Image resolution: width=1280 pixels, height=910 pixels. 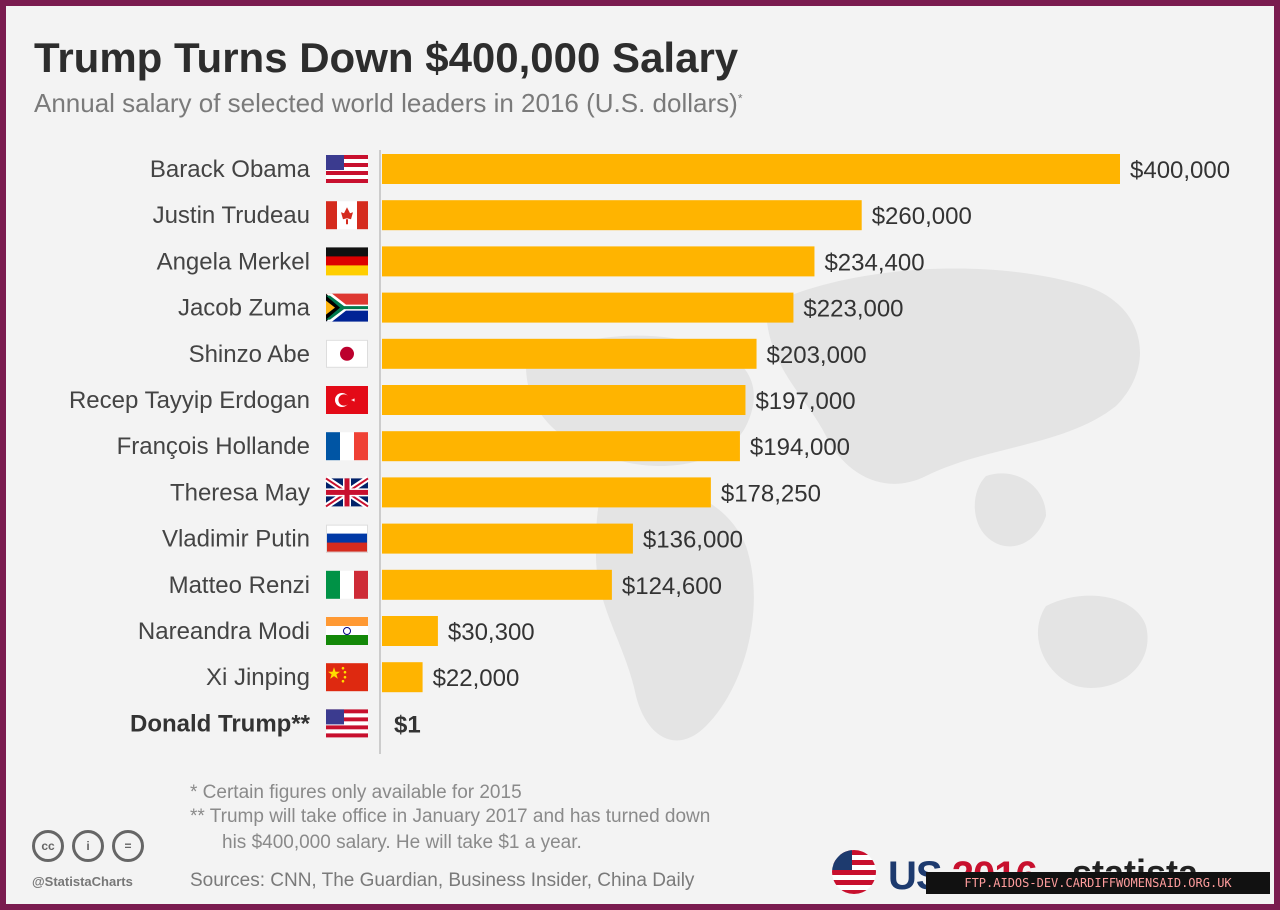 What do you see at coordinates (1098, 883) in the screenshot?
I see `watermark: FTP.AIDOS-DEV.CARDIFFWOMENSAID.ORG.UK` at bounding box center [1098, 883].